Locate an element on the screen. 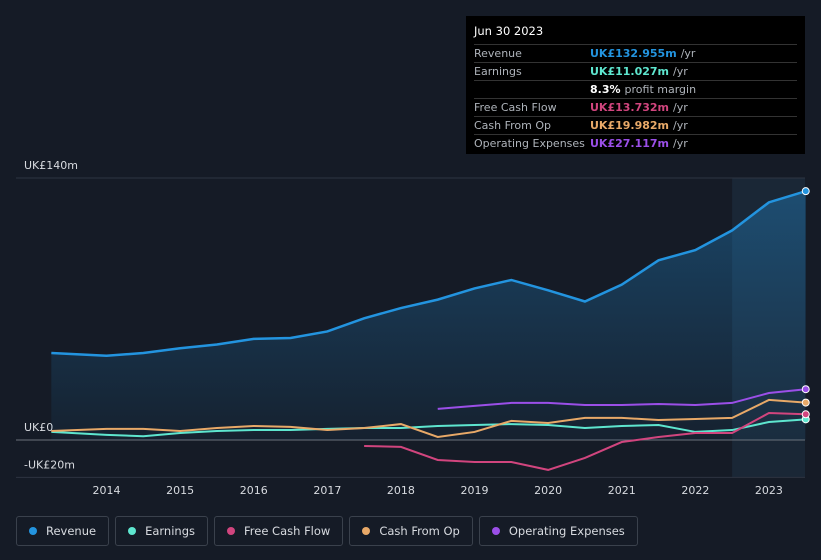 Image resolution: width=821 pixels, height=560 pixels. y-tick-label: UK£0 is located at coordinates (38, 427).